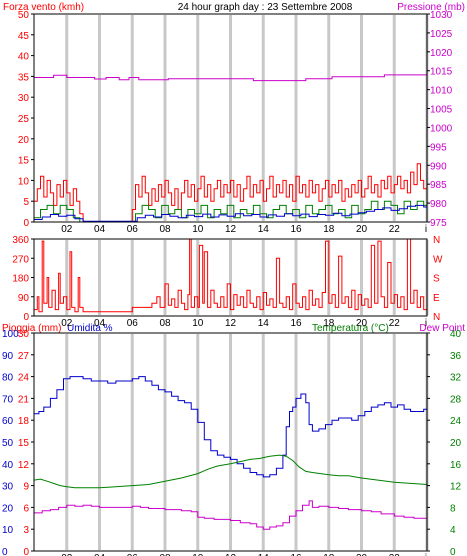  What do you see at coordinates (8, 356) in the screenshot?
I see `humidity-y-tick-90: 90` at bounding box center [8, 356].